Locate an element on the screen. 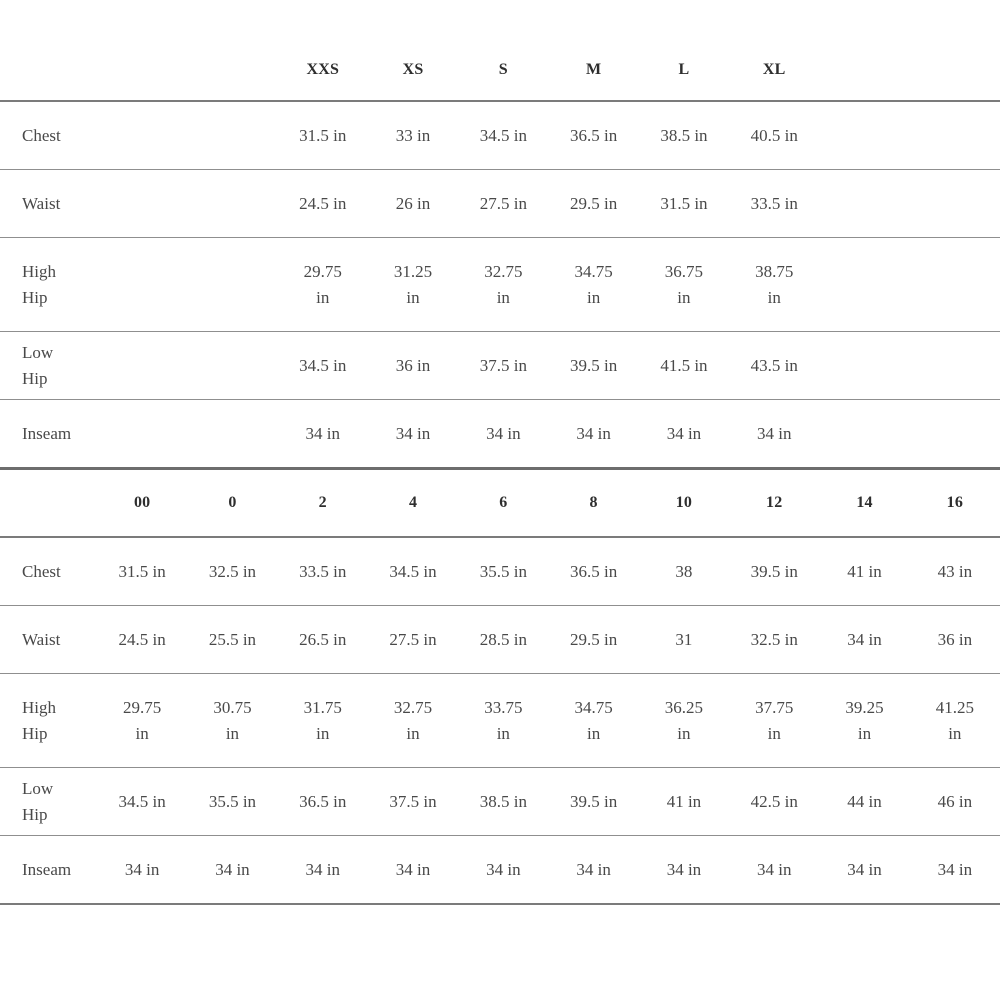  size-column-header-label: 0 is located at coordinates (232, 502).